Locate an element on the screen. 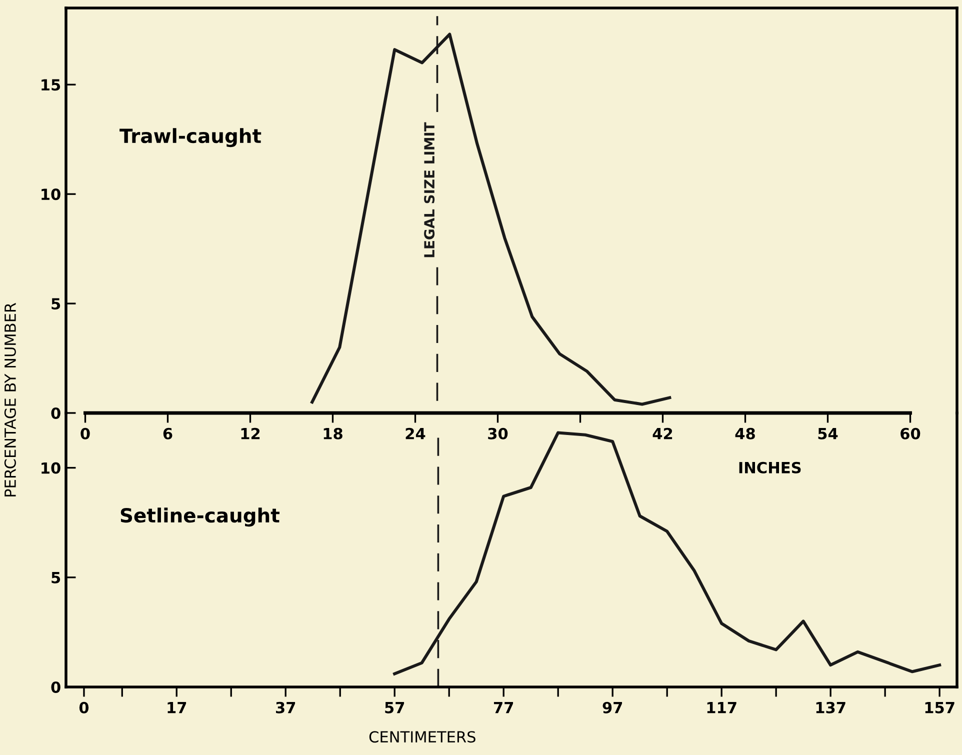 This screenshot has width=962, height=755. x-axis-title: INCHES is located at coordinates (770, 468).